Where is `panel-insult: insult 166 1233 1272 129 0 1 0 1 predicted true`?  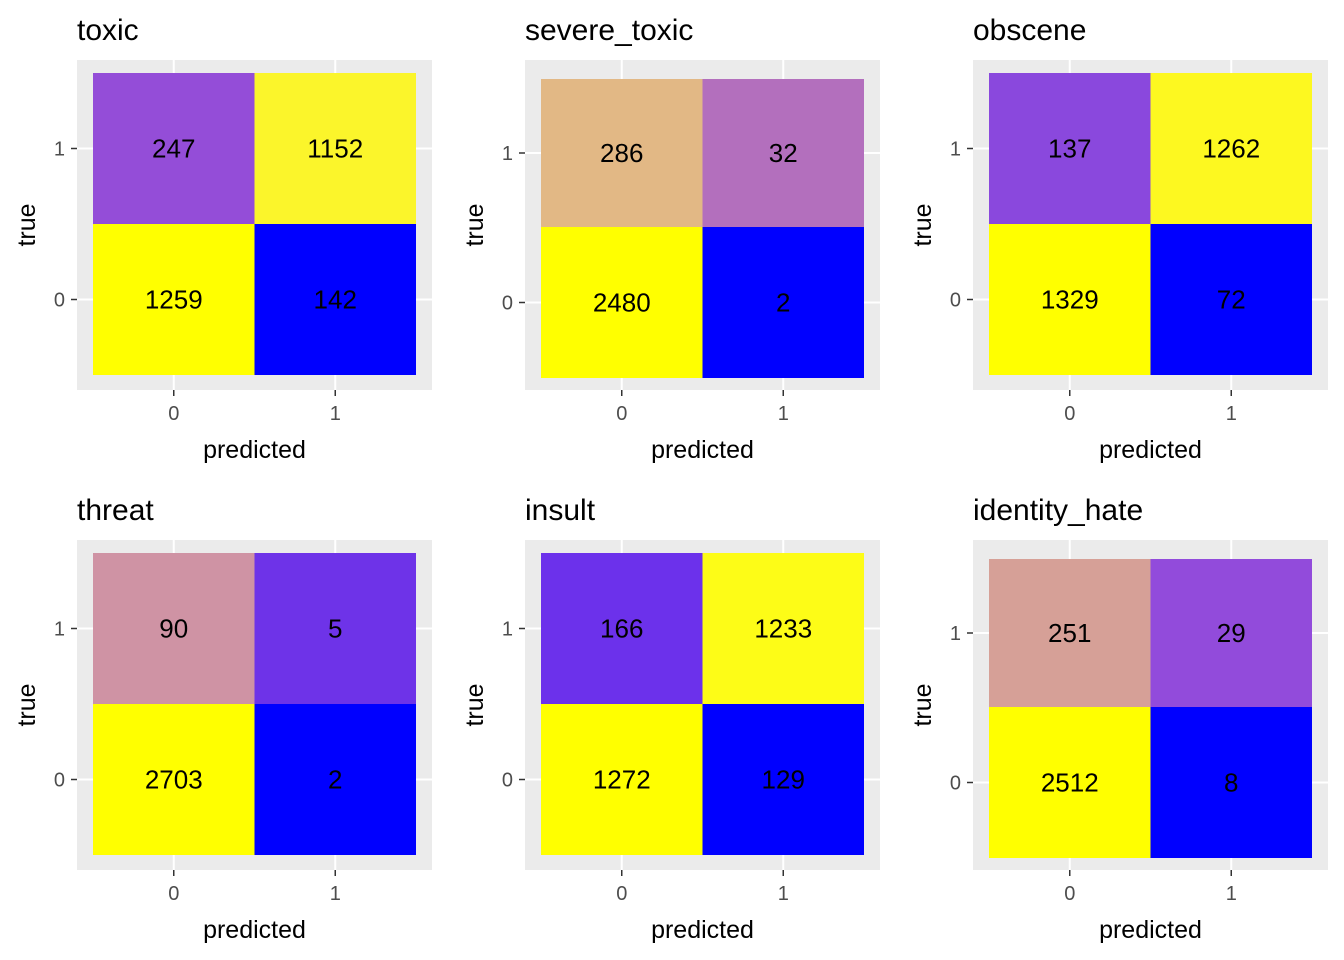 panel-insult: insult 166 1233 1272 129 0 1 0 1 predicted true is located at coordinates (670, 719).